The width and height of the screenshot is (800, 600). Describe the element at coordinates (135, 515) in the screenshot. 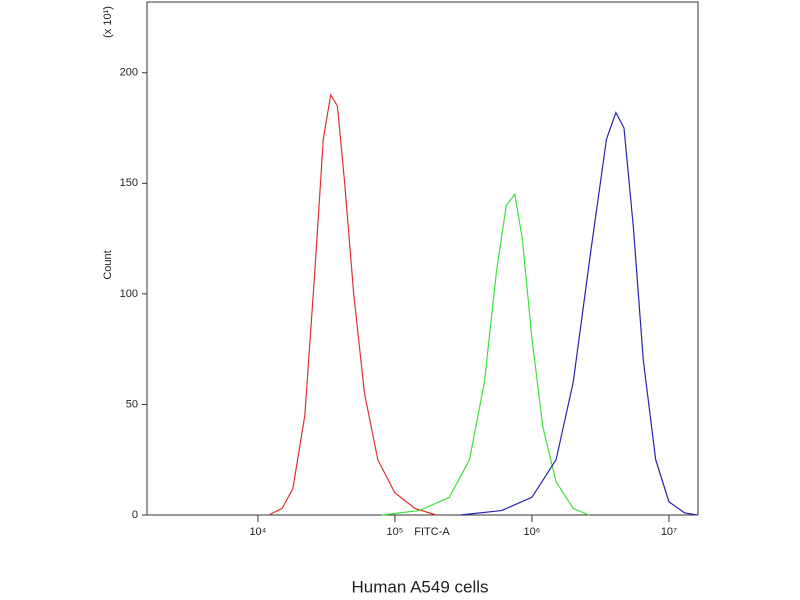

I see `y-tick-label: 0` at that location.